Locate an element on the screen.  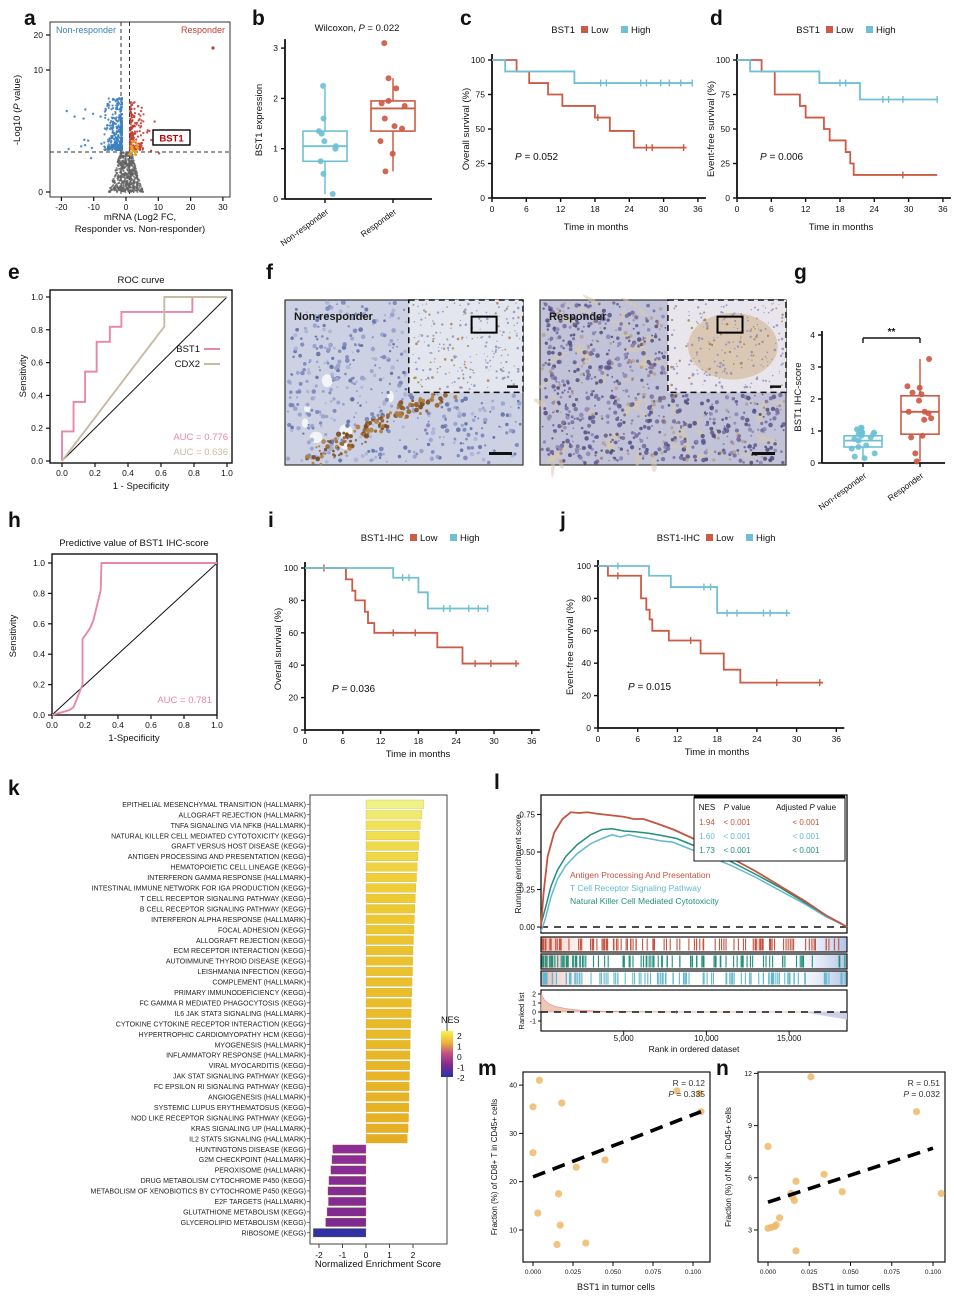
svg-text: Responder is located at coordinates (578, 317).